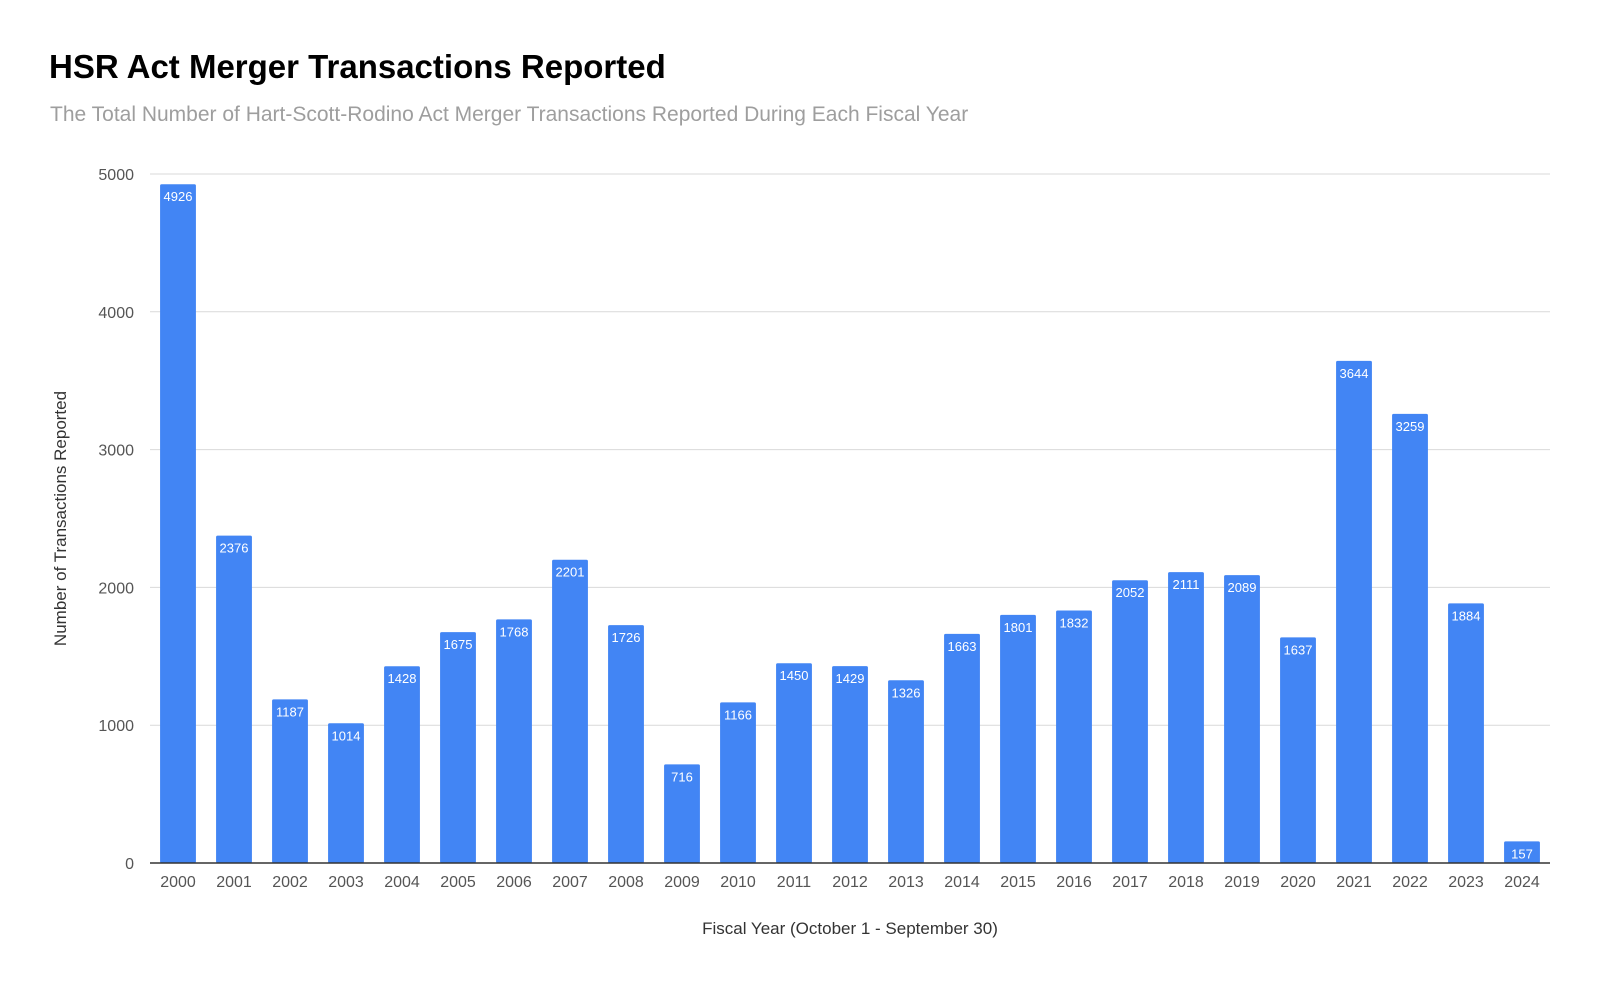 The height and width of the screenshot is (989, 1600). Describe the element at coordinates (570, 572) in the screenshot. I see `bar-value-label: 2201` at that location.